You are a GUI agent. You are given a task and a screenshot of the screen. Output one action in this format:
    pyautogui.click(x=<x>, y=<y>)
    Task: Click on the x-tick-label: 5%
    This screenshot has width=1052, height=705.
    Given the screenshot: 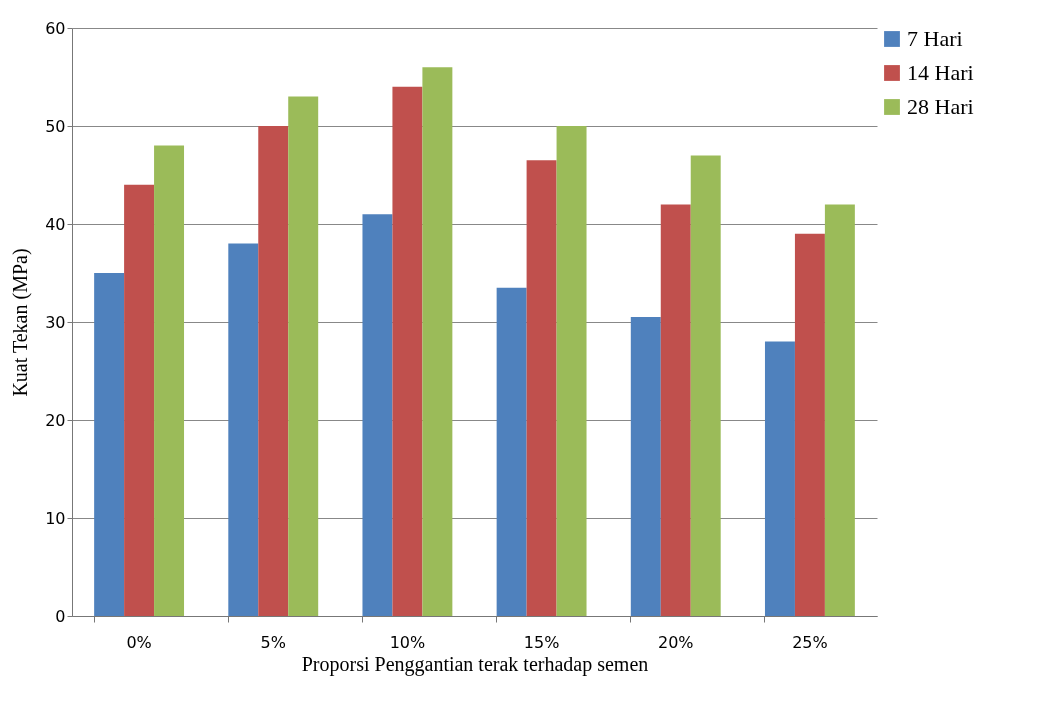 What is the action you would take?
    pyautogui.click(x=273, y=642)
    